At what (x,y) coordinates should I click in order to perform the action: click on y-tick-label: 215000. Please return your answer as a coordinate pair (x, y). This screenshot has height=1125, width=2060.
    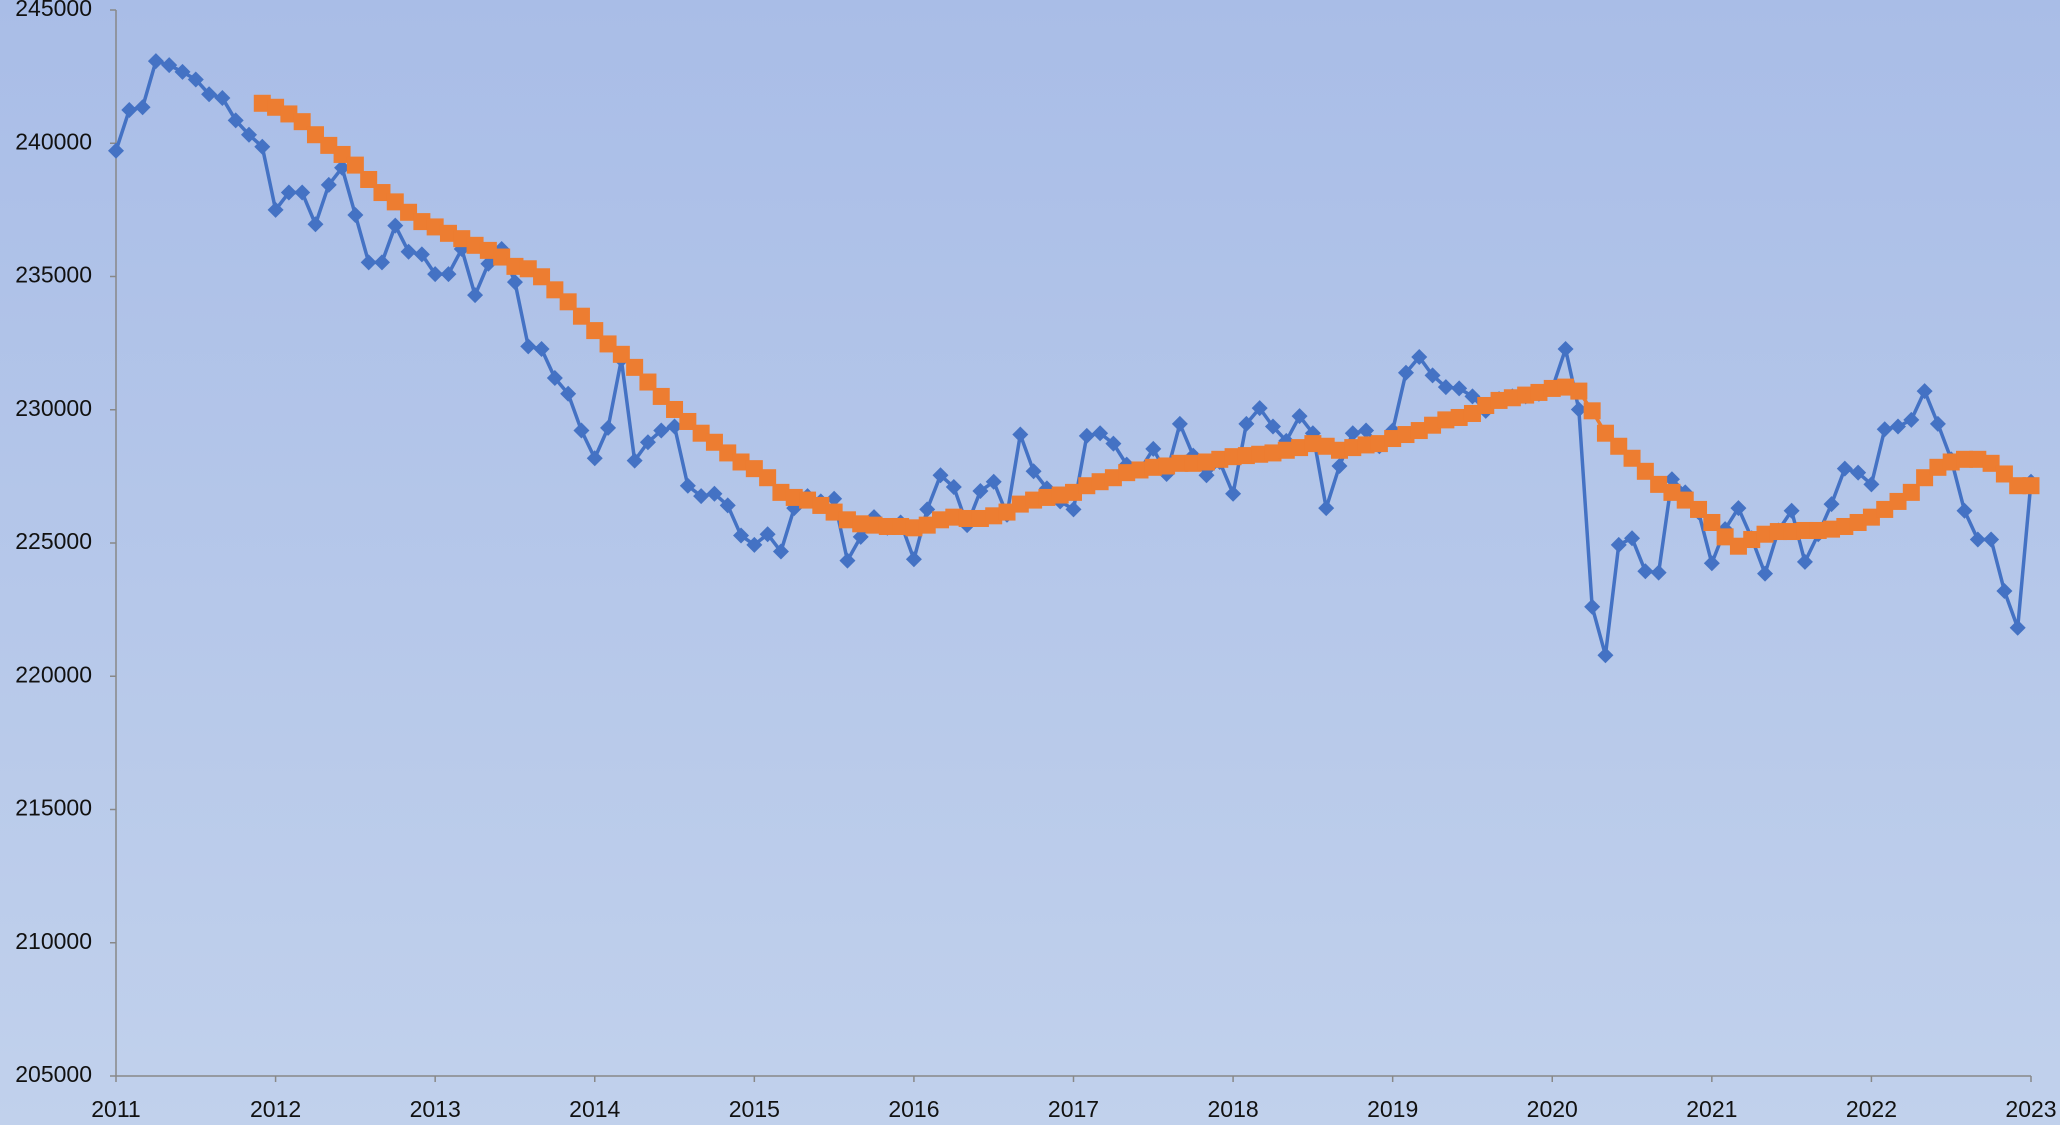
    Looking at the image, I should click on (53, 808).